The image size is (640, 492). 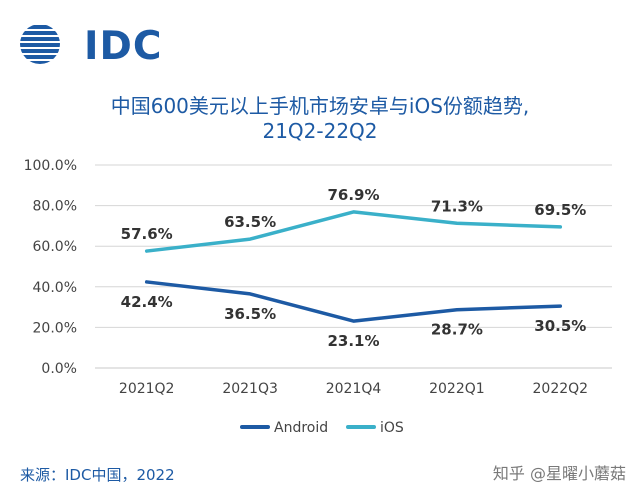 What do you see at coordinates (147, 234) in the screenshot?
I see `data-label: 57.6%` at bounding box center [147, 234].